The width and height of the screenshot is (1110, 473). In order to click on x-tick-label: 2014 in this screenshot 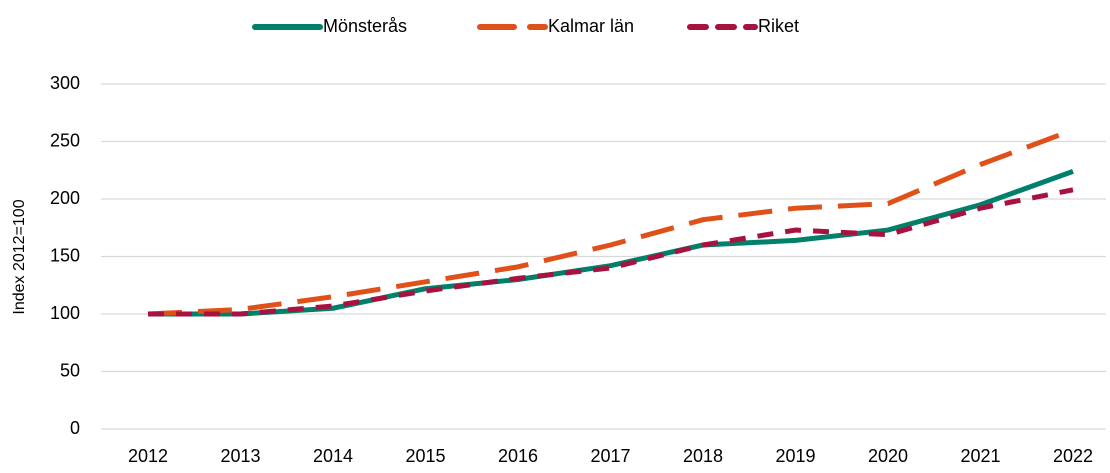, I will do `click(333, 456)`.